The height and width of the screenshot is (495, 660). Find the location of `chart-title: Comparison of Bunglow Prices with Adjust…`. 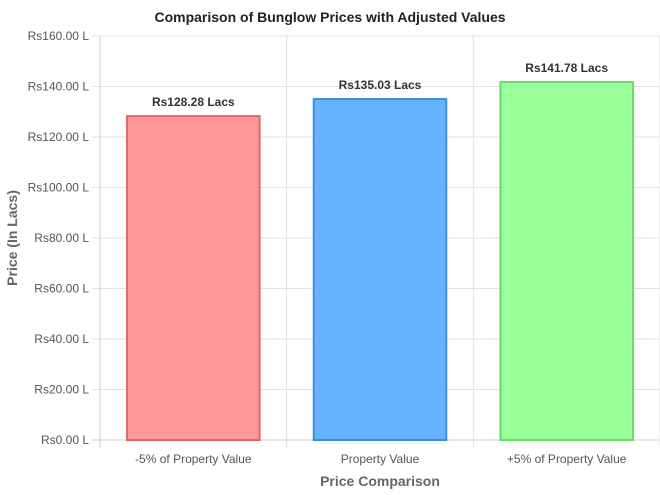

chart-title: Comparison of Bunglow Prices with Adjust… is located at coordinates (329, 17).